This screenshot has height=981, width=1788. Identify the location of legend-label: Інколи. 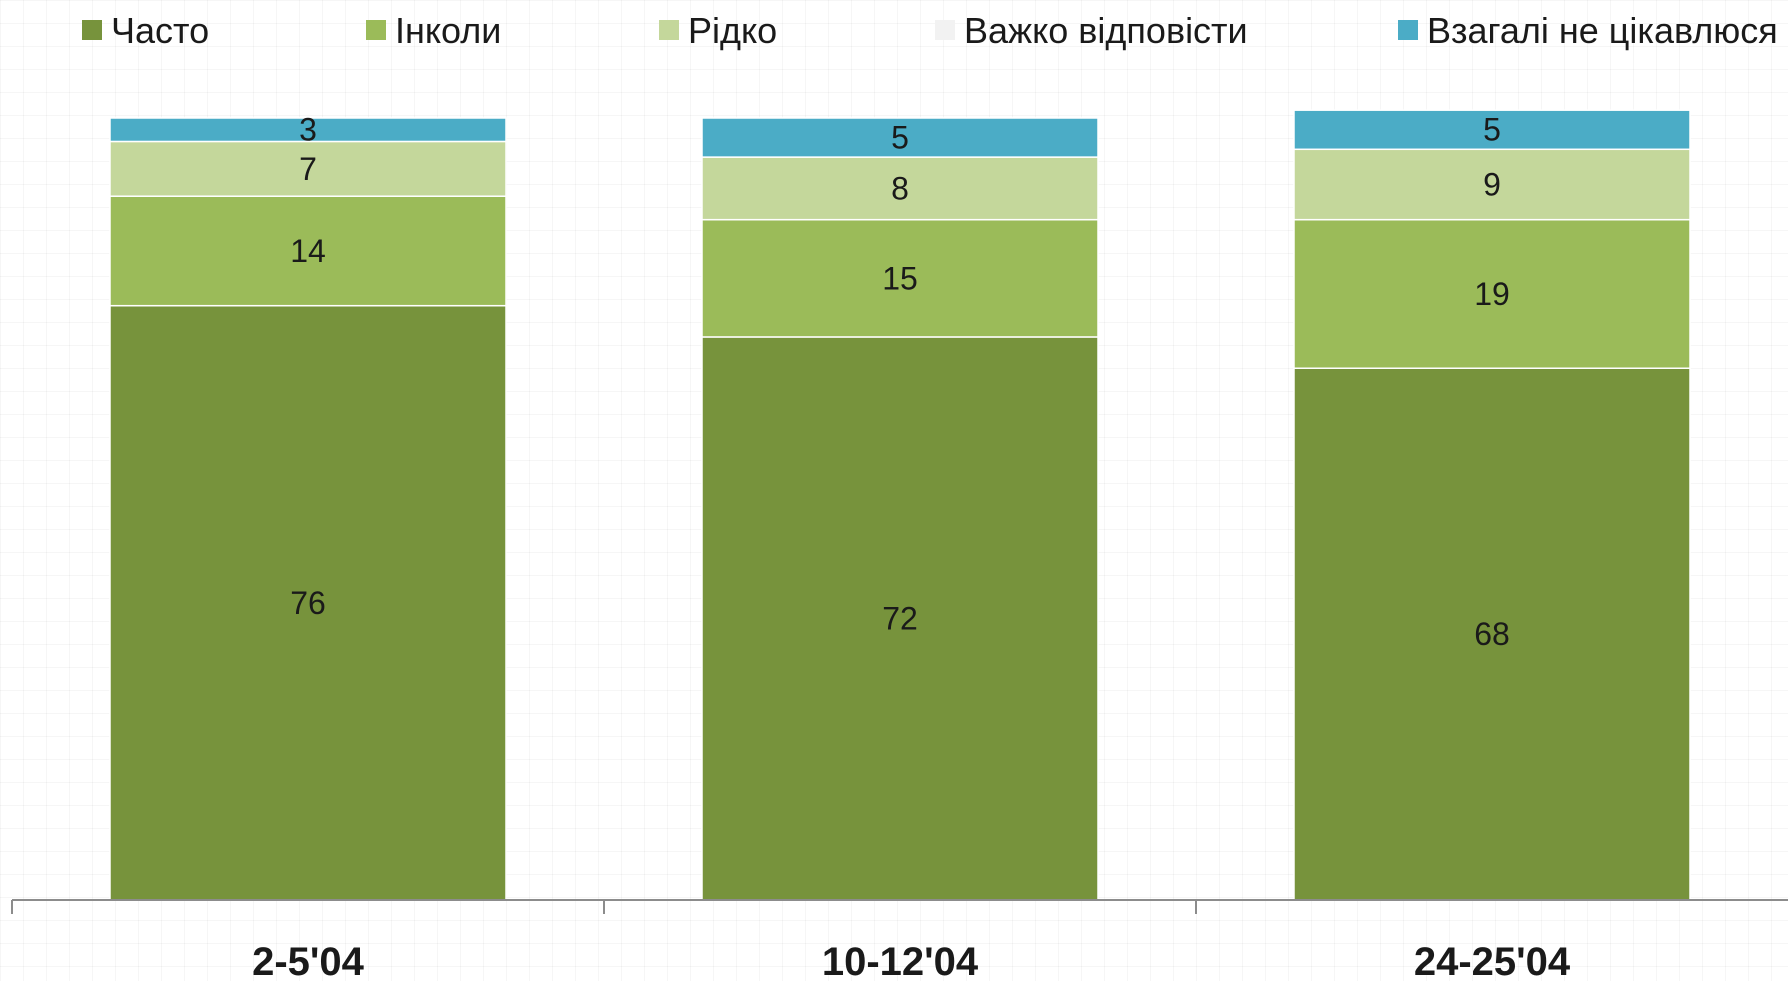
(448, 30).